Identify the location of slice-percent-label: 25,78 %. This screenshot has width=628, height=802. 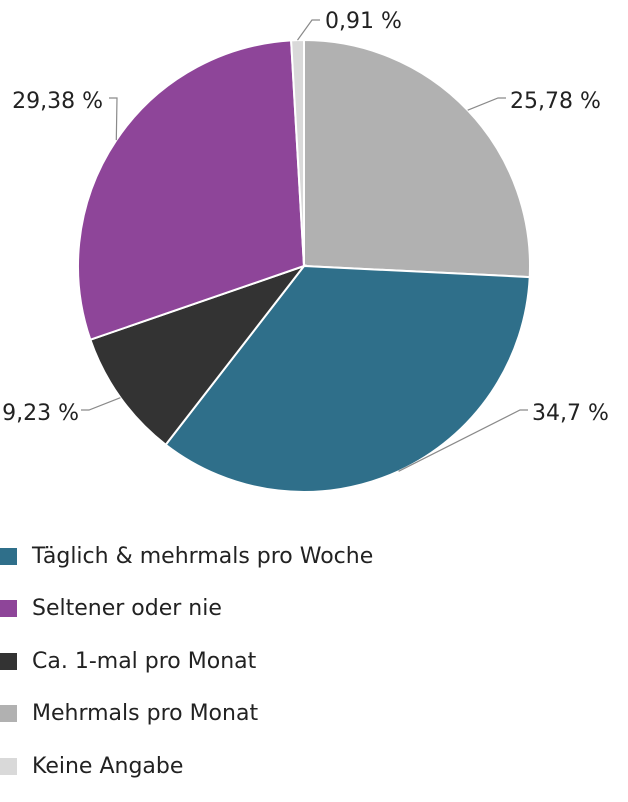
(555, 101).